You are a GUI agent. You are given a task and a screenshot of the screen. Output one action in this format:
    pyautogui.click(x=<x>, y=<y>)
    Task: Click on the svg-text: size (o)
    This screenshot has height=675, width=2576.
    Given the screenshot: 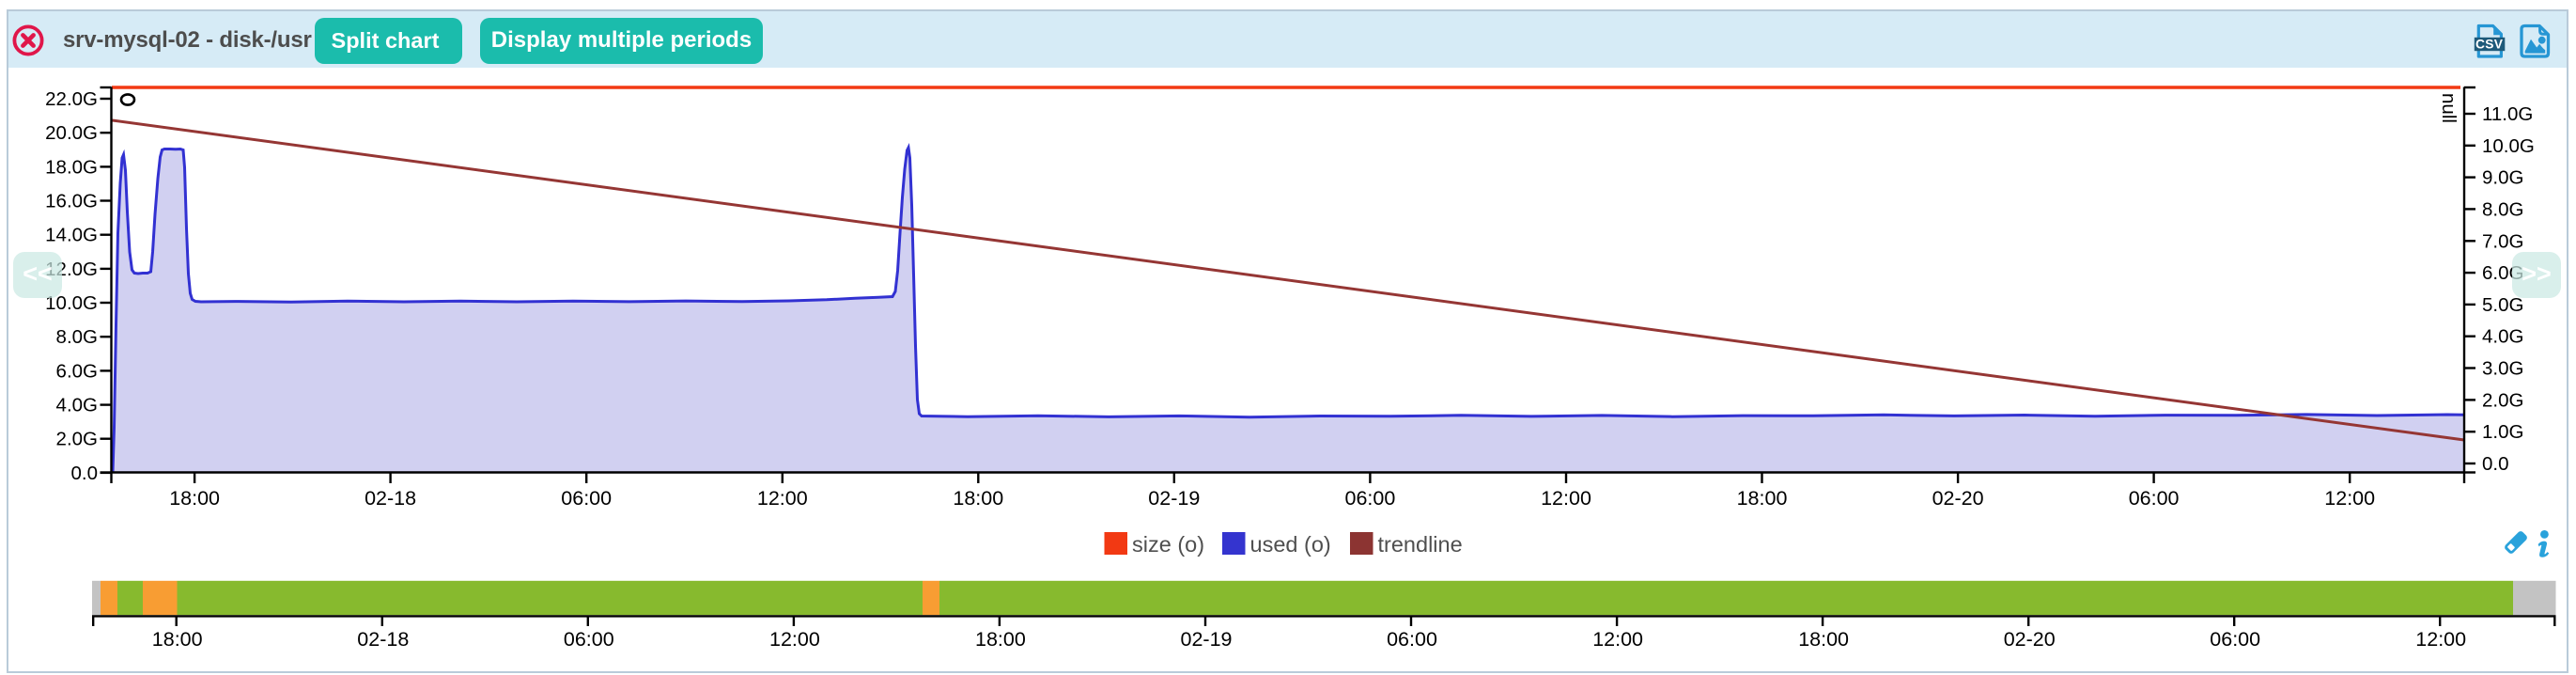 What is the action you would take?
    pyautogui.click(x=1168, y=544)
    